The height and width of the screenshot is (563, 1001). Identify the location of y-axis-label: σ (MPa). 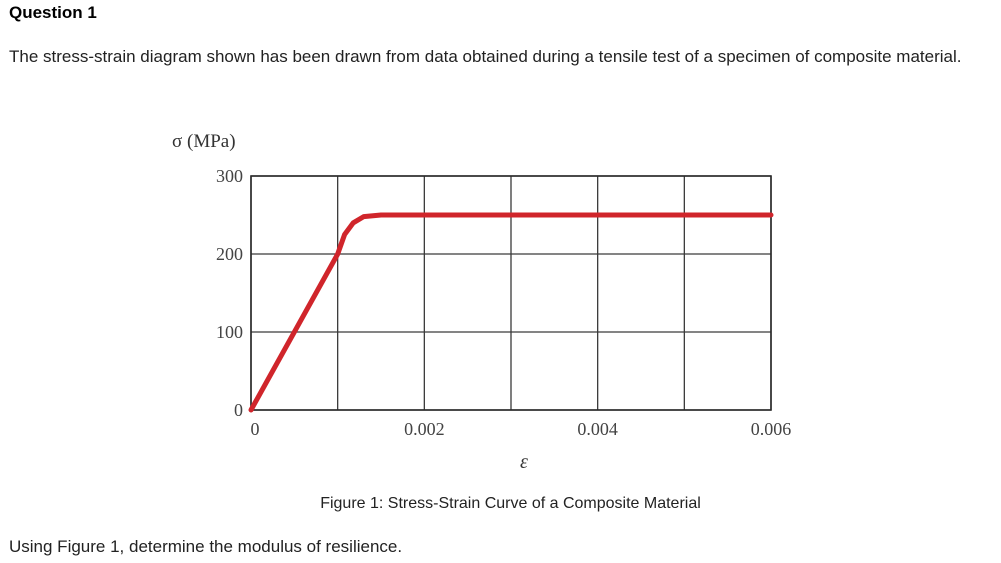
(204, 141).